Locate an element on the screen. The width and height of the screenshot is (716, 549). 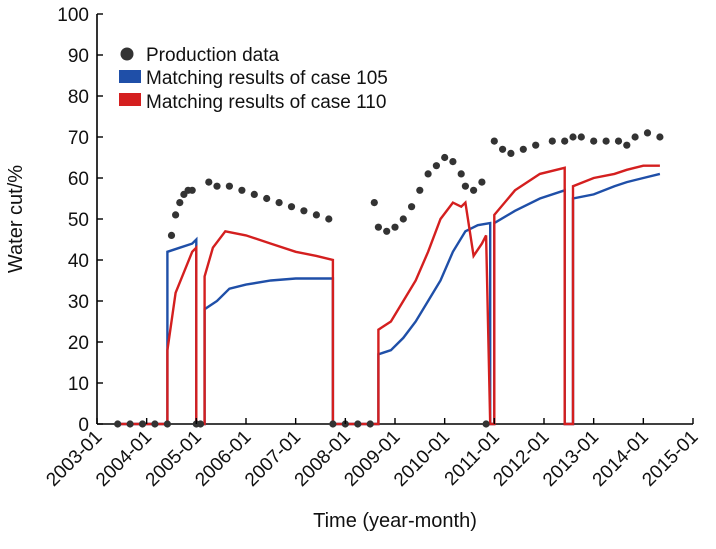
y-tick-label: 20 is located at coordinates (78, 343).